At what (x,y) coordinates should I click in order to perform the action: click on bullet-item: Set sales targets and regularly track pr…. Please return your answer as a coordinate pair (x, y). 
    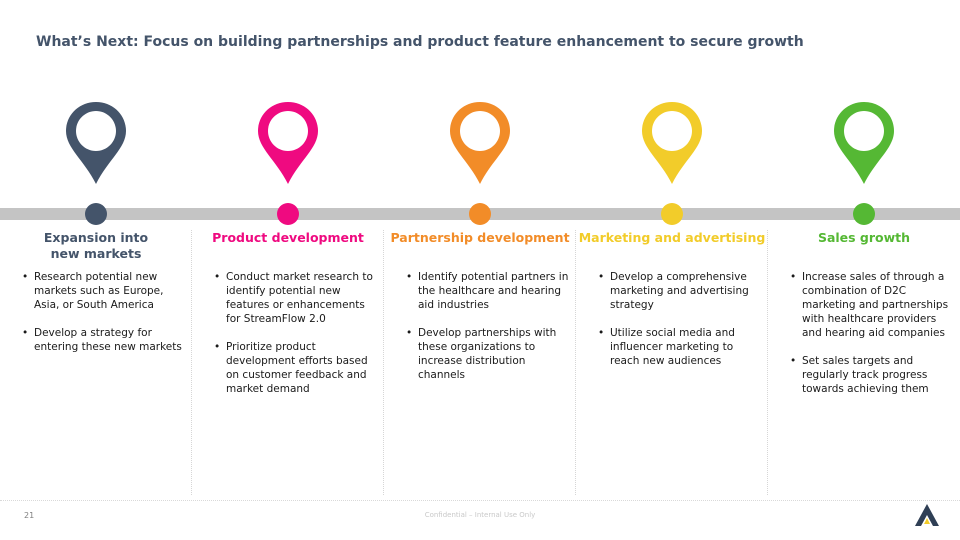
    Looking at the image, I should click on (872, 375).